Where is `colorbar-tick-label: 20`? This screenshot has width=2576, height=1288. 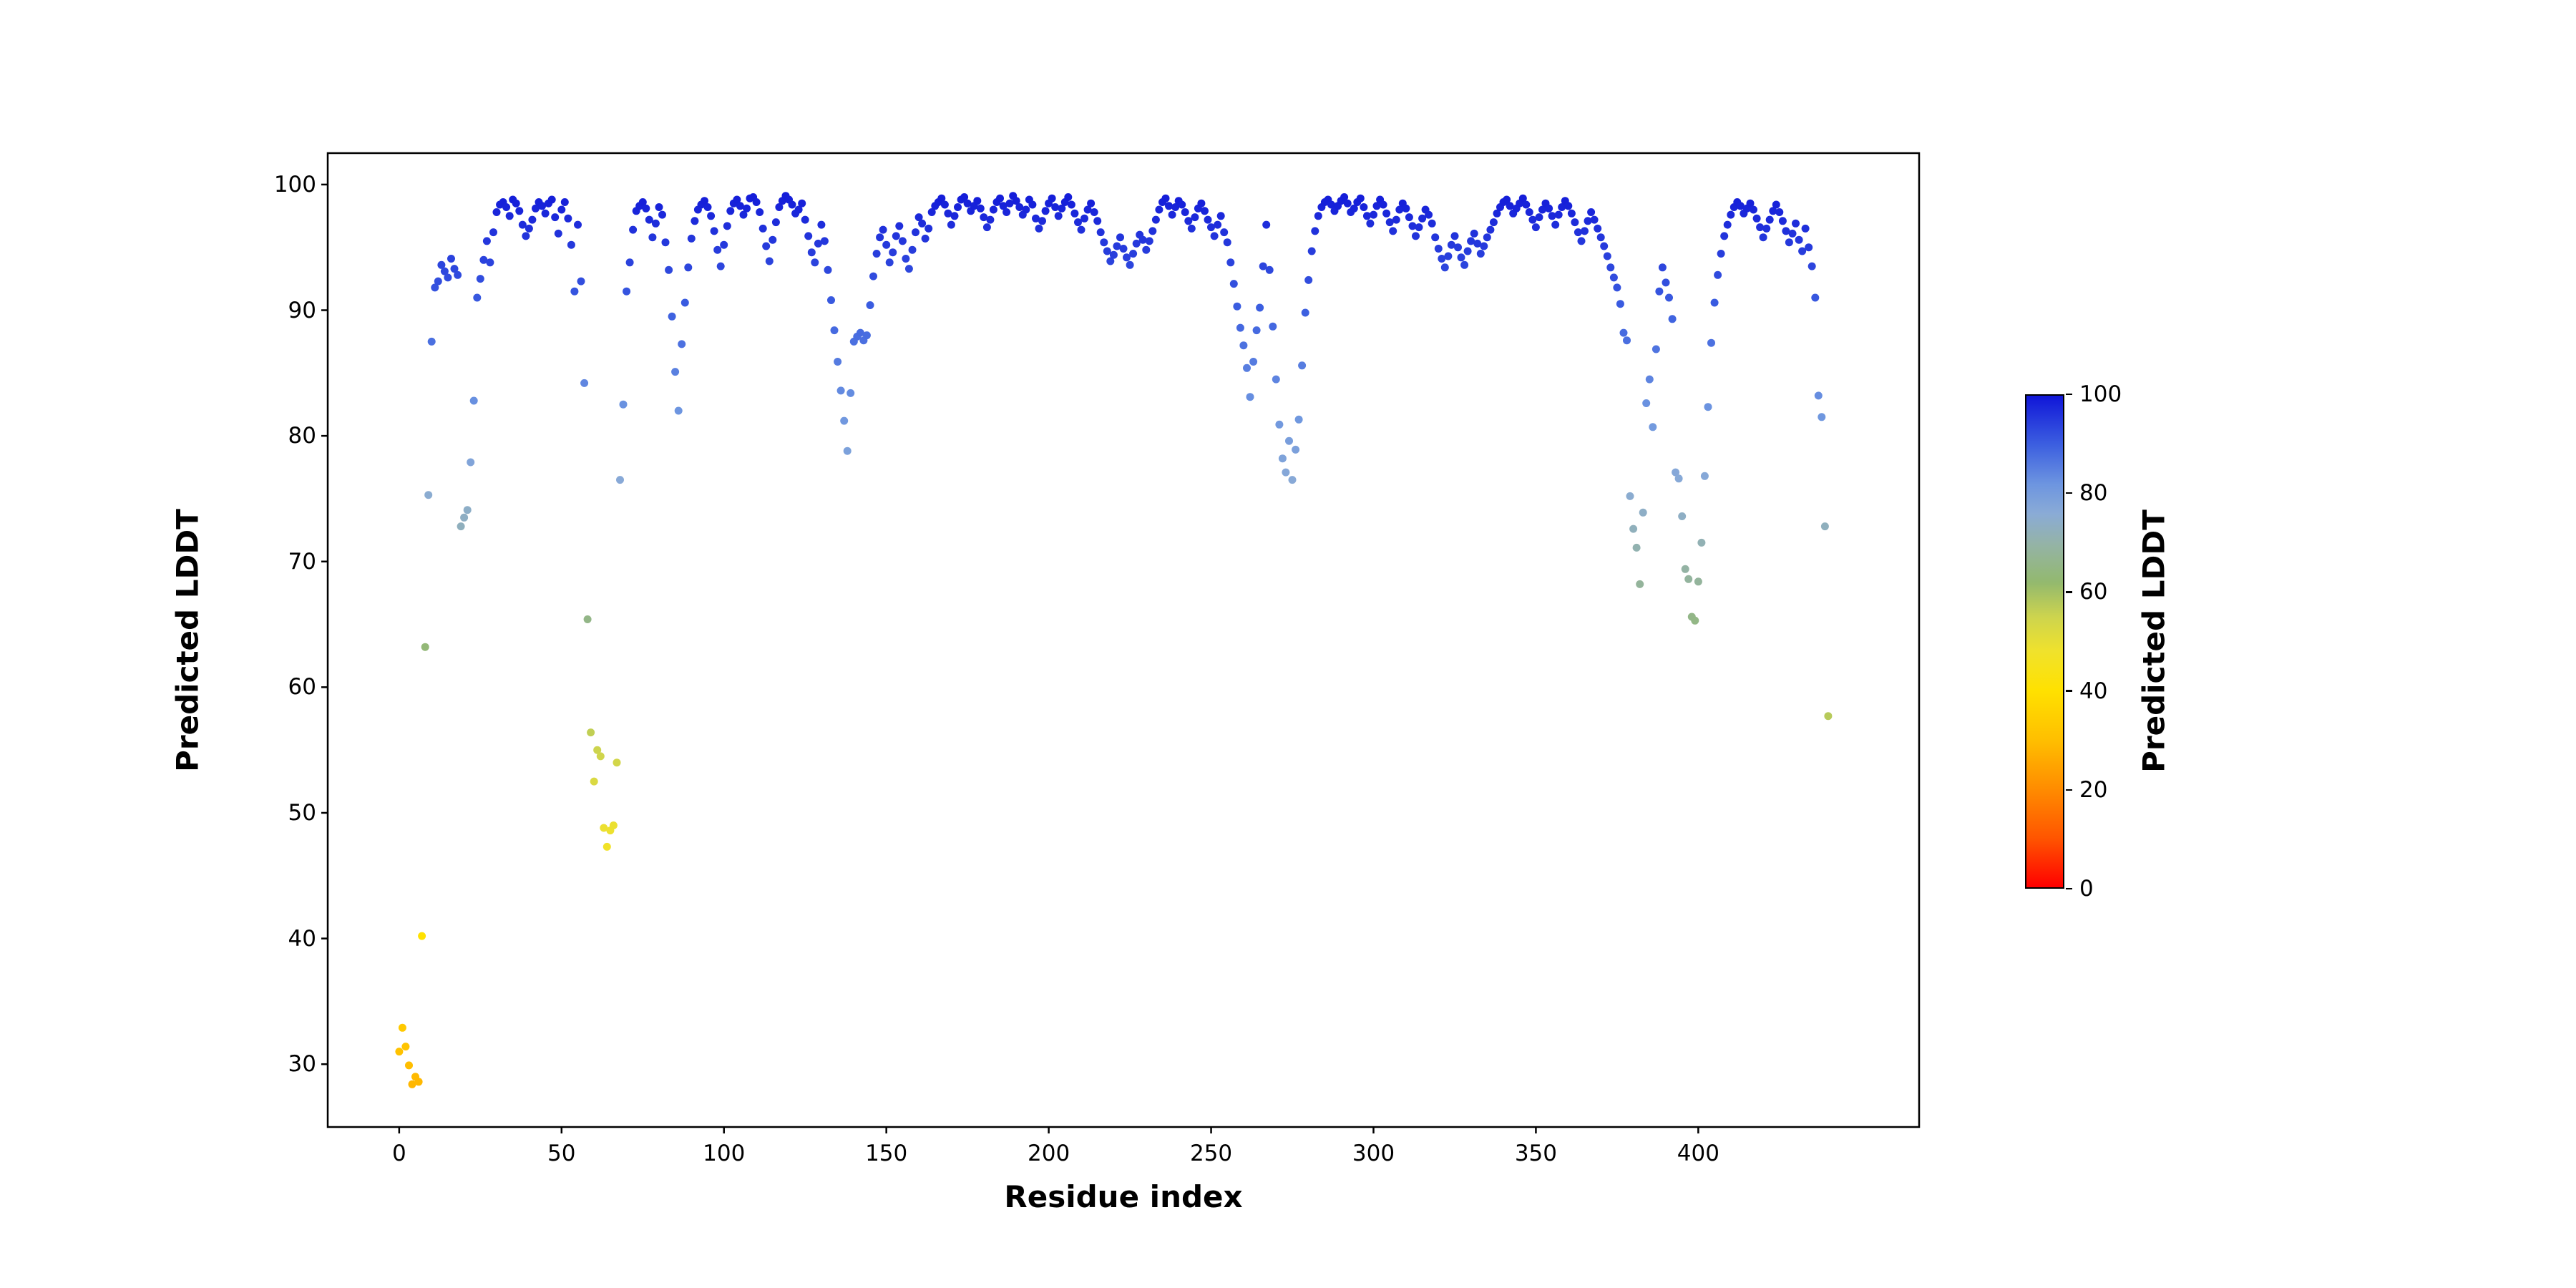 colorbar-tick-label: 20 is located at coordinates (2093, 789).